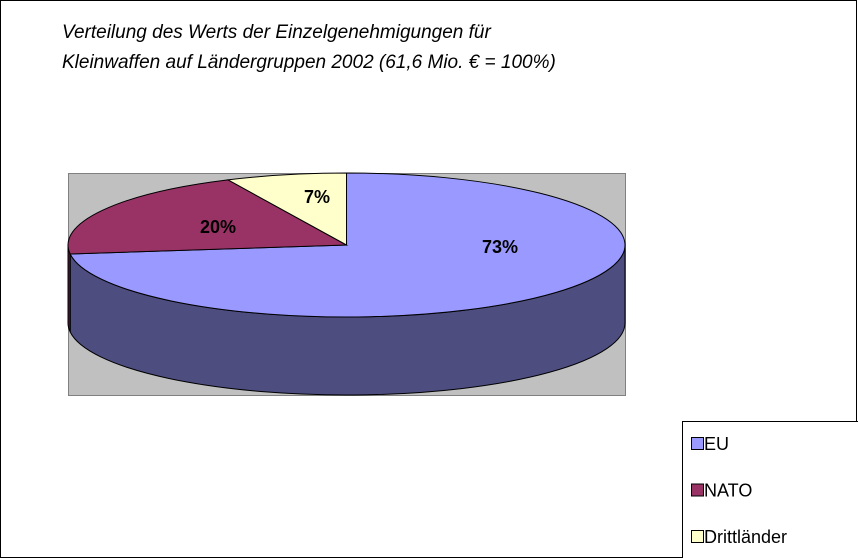 Image resolution: width=858 pixels, height=558 pixels. What do you see at coordinates (218, 227) in the screenshot?
I see `data-label: 20%` at bounding box center [218, 227].